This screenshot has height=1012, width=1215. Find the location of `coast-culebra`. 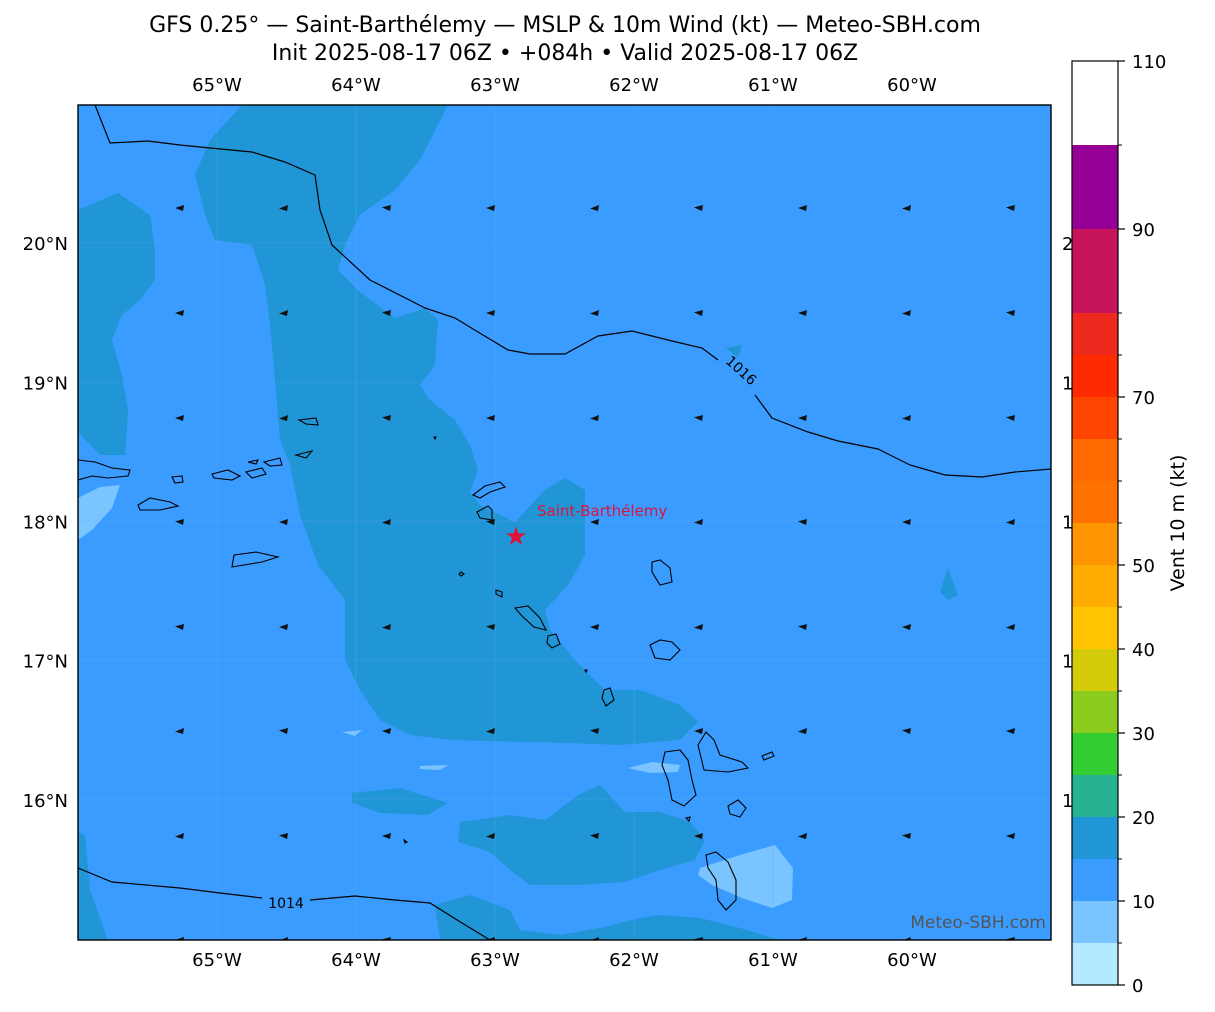

coast-culebra is located at coordinates (177, 479).